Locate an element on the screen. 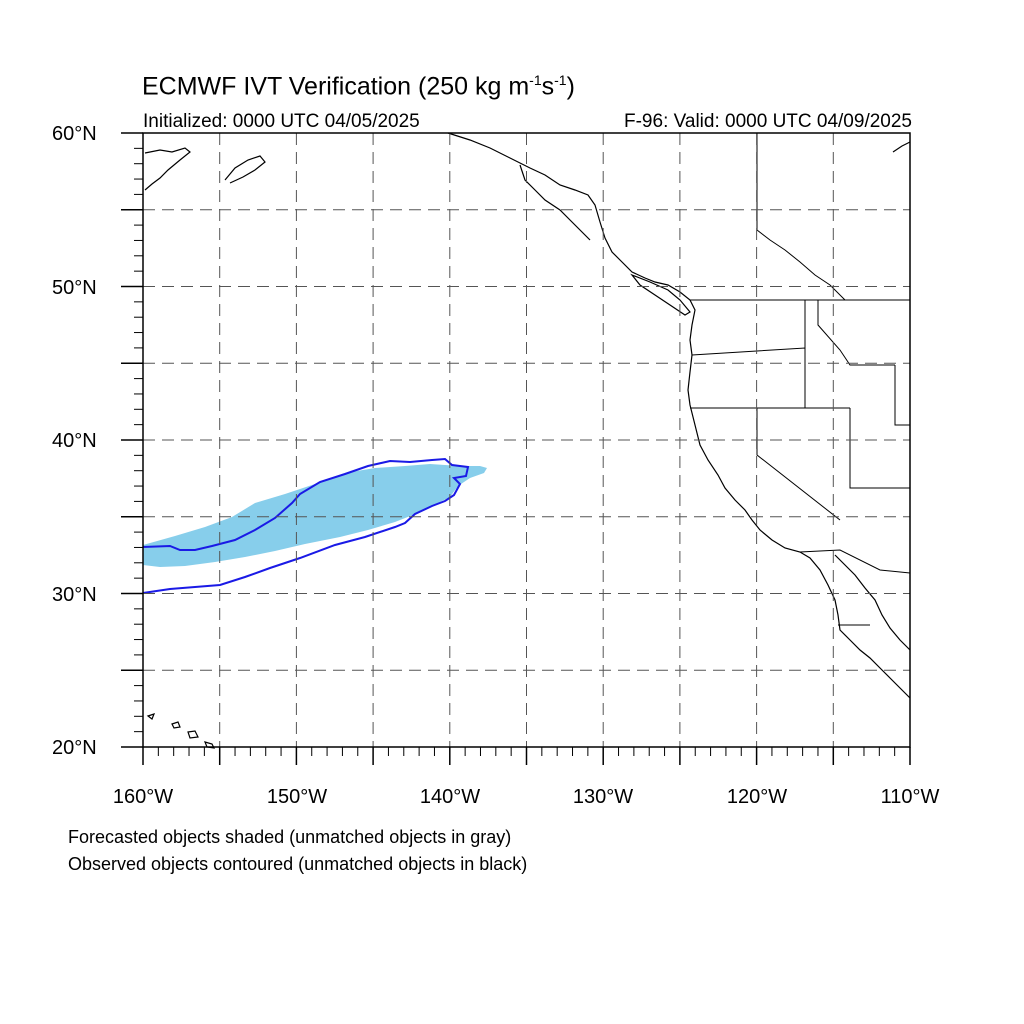 Image resolution: width=1024 pixels, height=1024 pixels. lon-label-110w: 110°W is located at coordinates (910, 797).